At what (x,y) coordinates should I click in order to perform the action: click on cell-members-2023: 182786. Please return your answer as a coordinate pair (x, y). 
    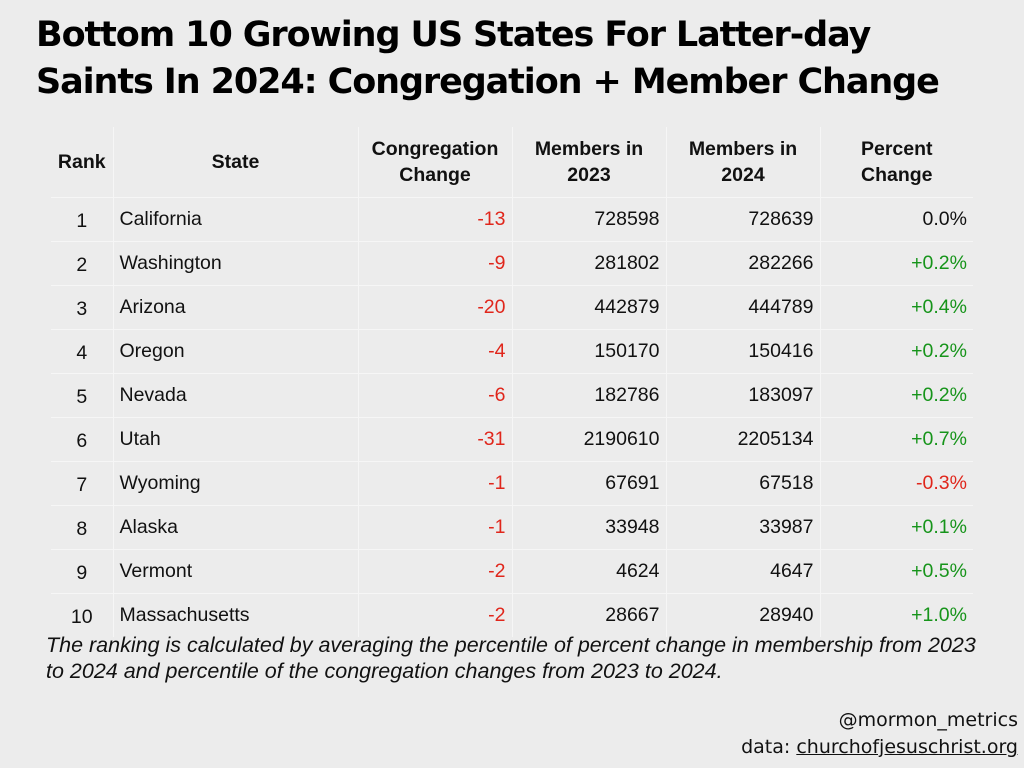
    Looking at the image, I should click on (589, 395).